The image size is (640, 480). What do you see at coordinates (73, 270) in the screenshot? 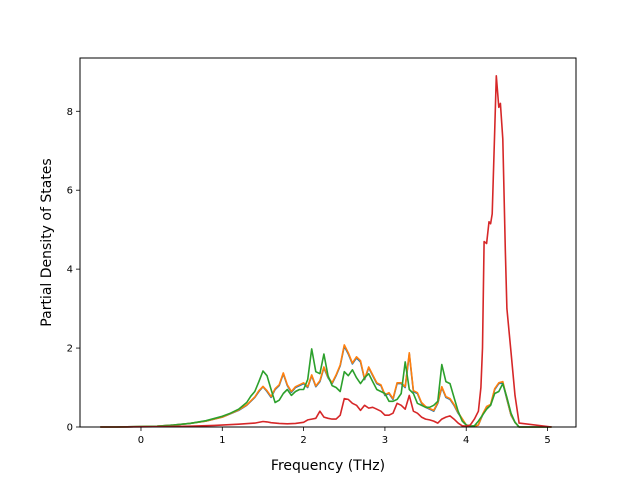
I see `y-axis-ticks: 0 2 4 6 8` at bounding box center [73, 270].